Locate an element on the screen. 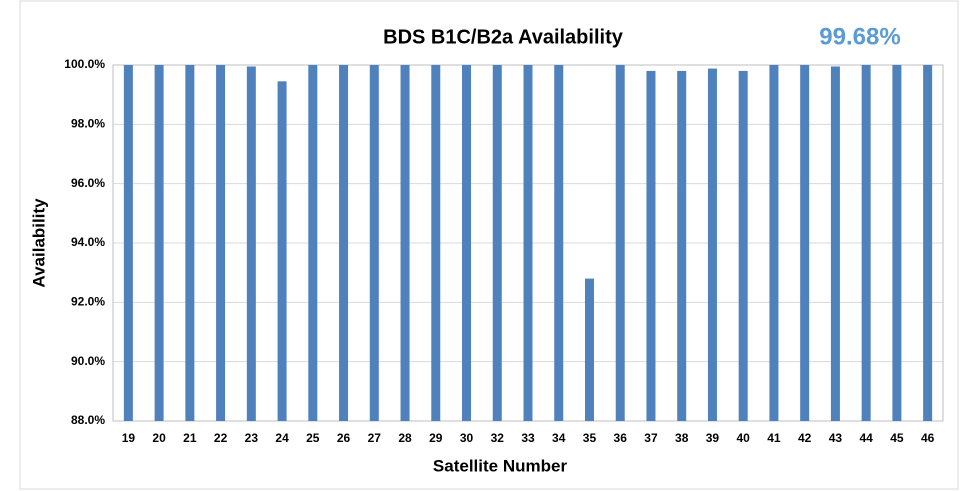  x-tick-label: 25 is located at coordinates (313, 438).